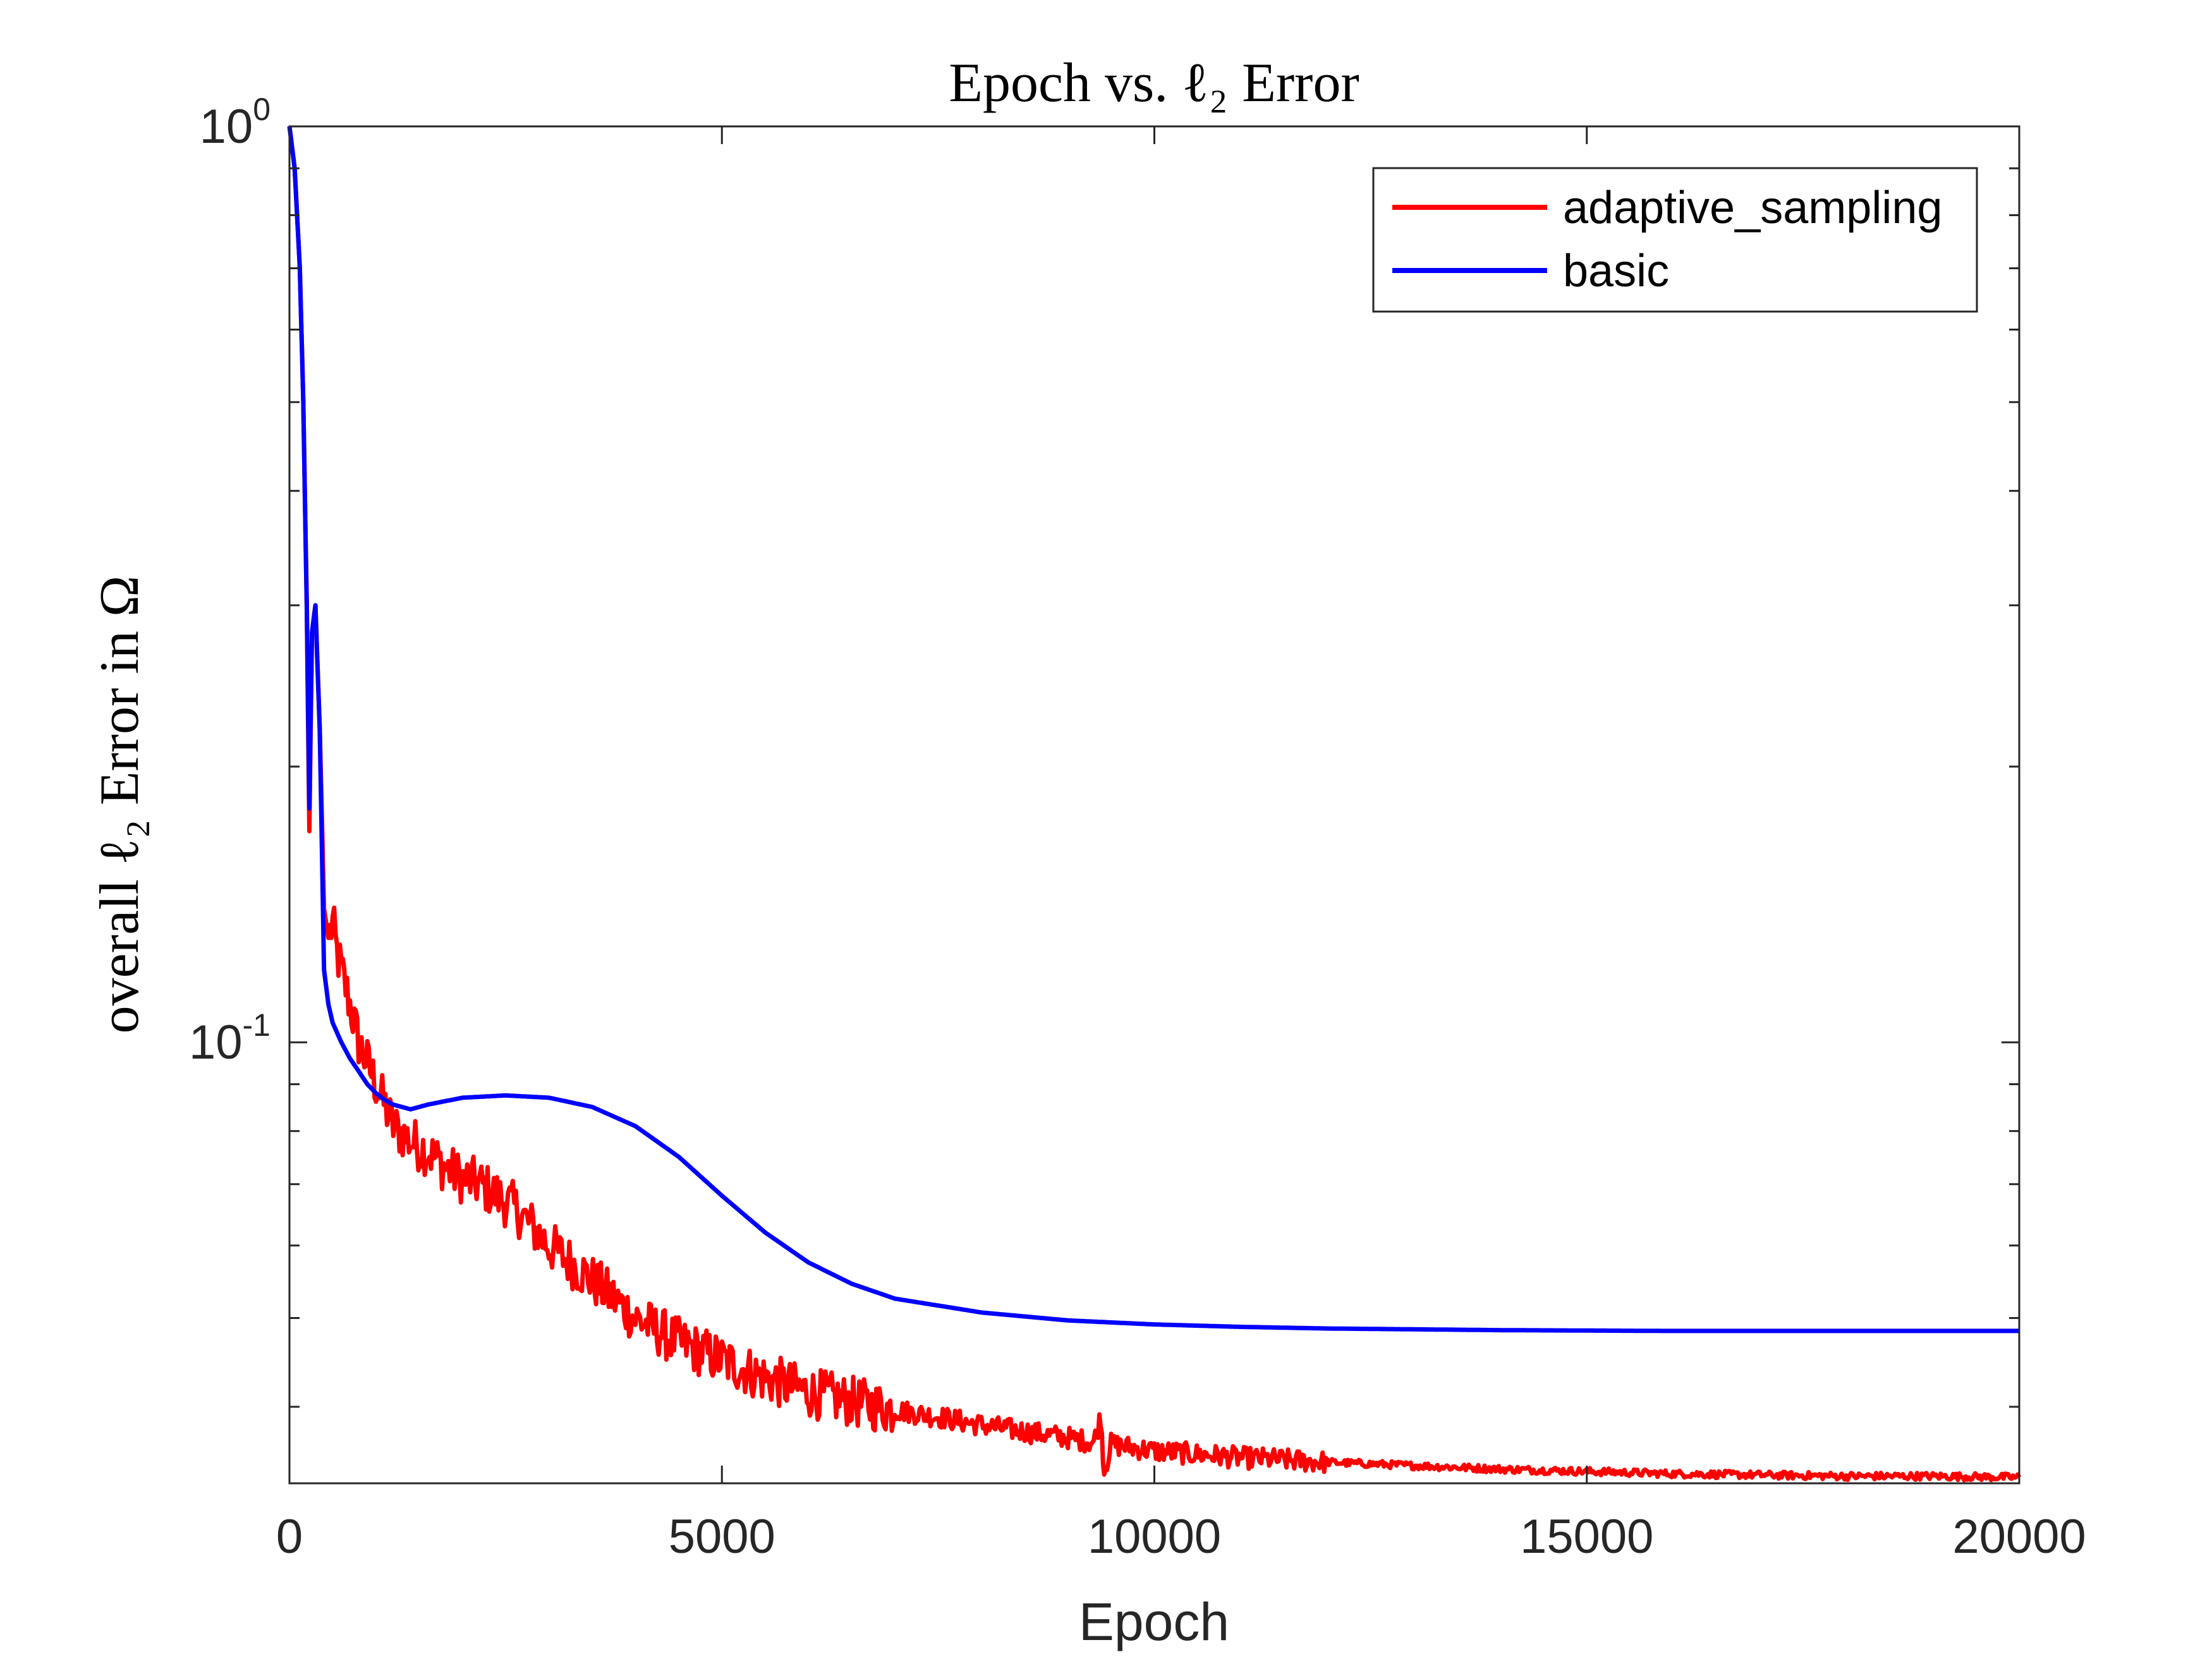 Image resolution: width=2212 pixels, height=1659 pixels. Describe the element at coordinates (1154, 1622) in the screenshot. I see `x-axis-label: Epoch` at that location.